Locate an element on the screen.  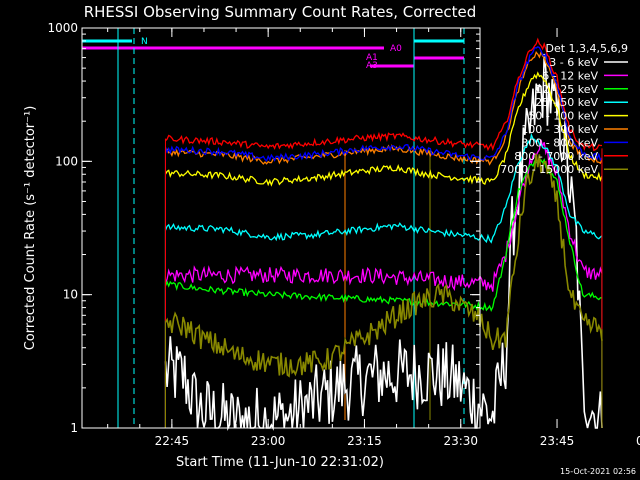
legend-label: 100 - 300 keV is located at coordinates (559, 129).